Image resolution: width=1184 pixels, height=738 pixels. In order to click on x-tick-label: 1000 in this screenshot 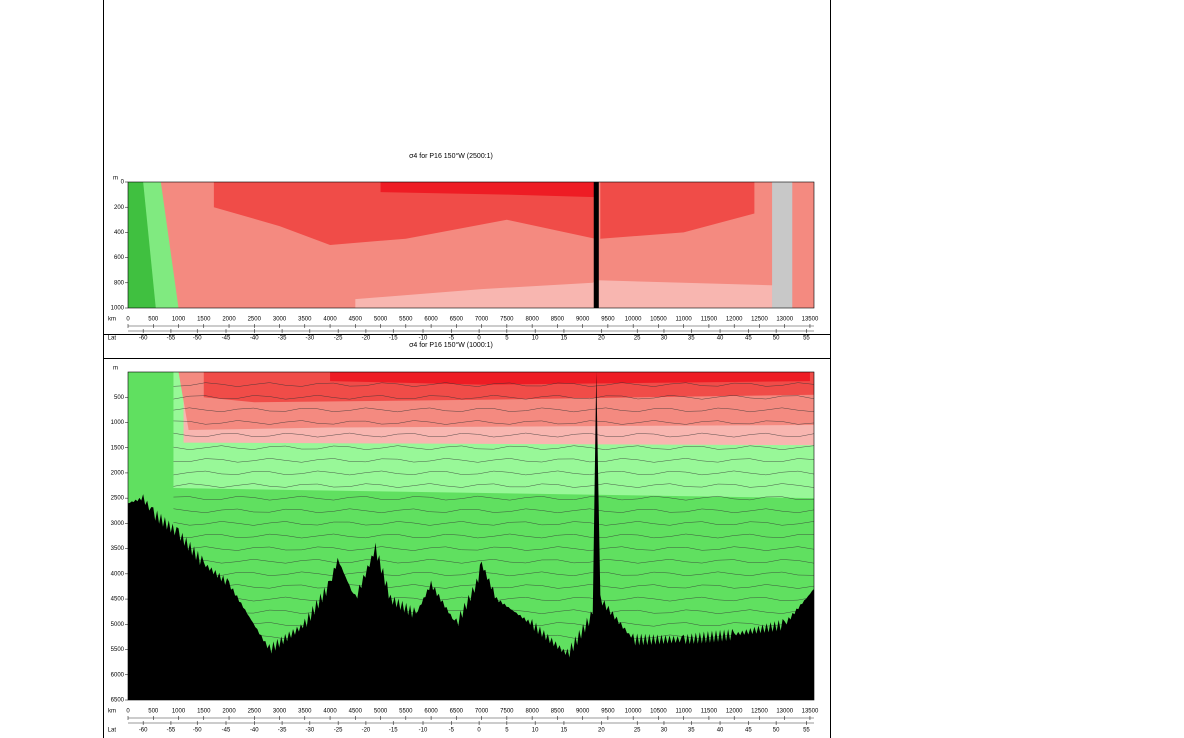, I will do `click(179, 320)`.